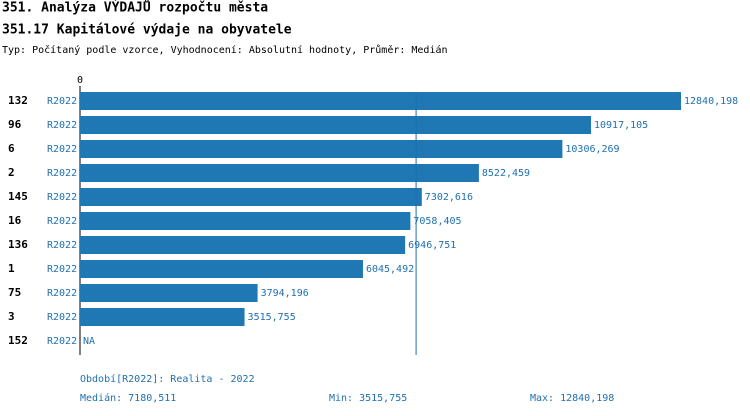  I want to click on category-label: 136, so click(18, 244).